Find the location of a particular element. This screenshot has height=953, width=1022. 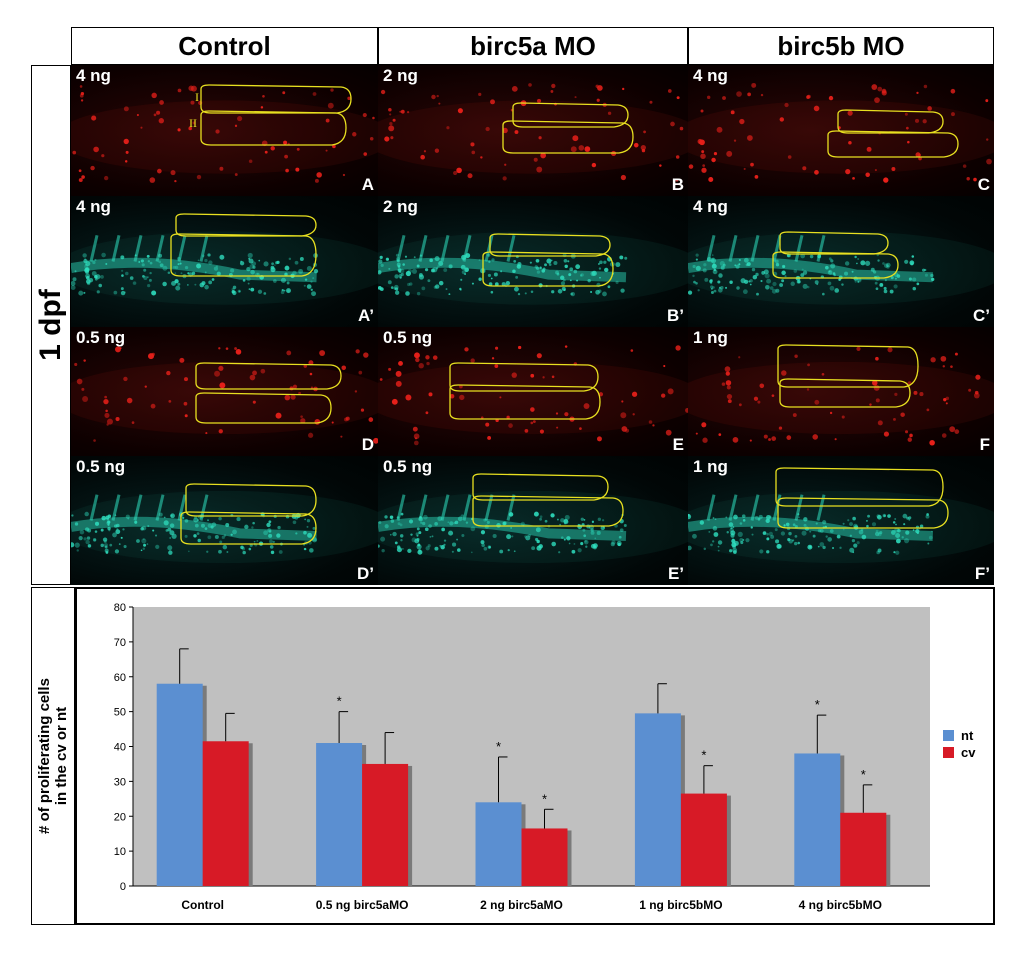

x-tick-label: 1 ng birc5bMO is located at coordinates (680, 905).